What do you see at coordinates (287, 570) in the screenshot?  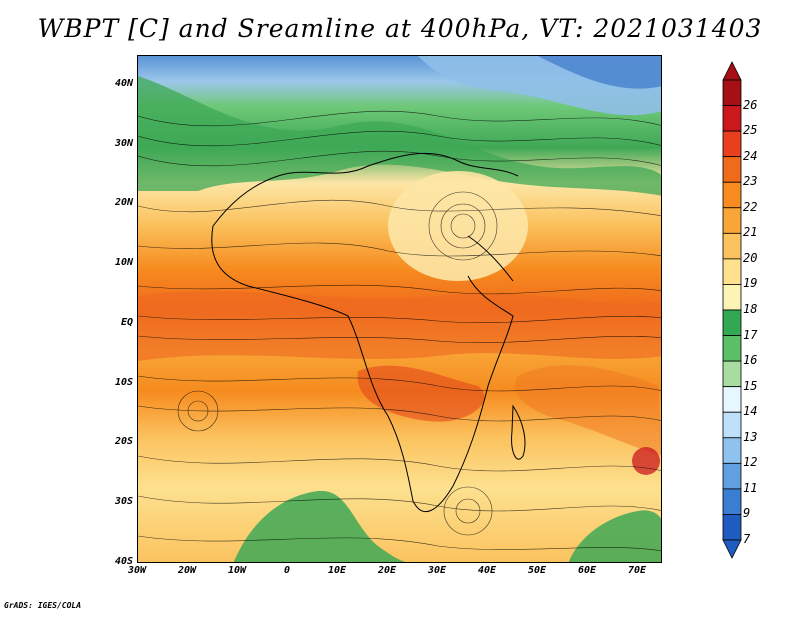 I see `lon-tick-label: 0` at bounding box center [287, 570].